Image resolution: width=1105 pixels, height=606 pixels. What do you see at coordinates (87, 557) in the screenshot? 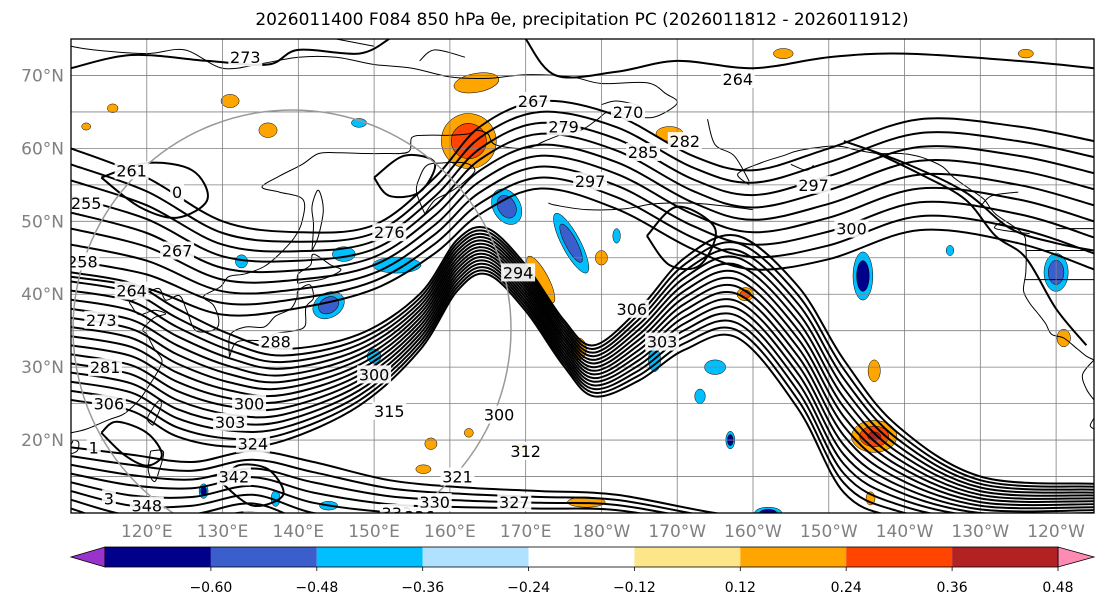
I see `colorbar-extend-low` at bounding box center [87, 557].